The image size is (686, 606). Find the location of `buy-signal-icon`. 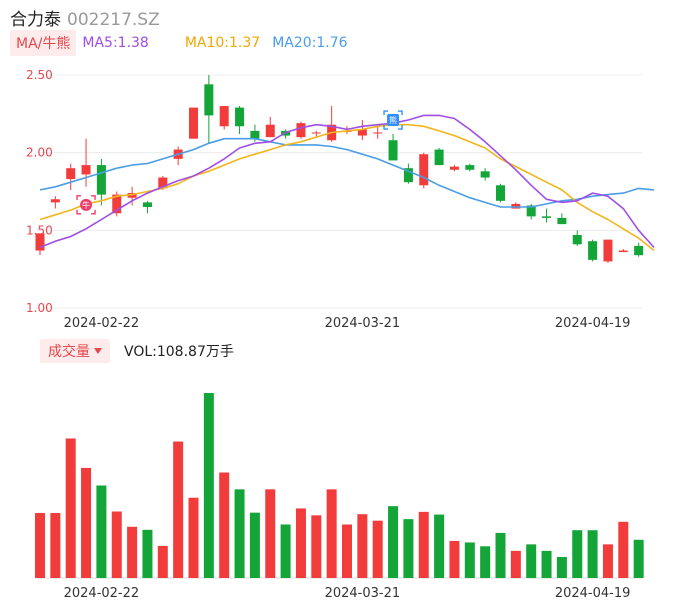

buy-signal-icon is located at coordinates (86, 204).